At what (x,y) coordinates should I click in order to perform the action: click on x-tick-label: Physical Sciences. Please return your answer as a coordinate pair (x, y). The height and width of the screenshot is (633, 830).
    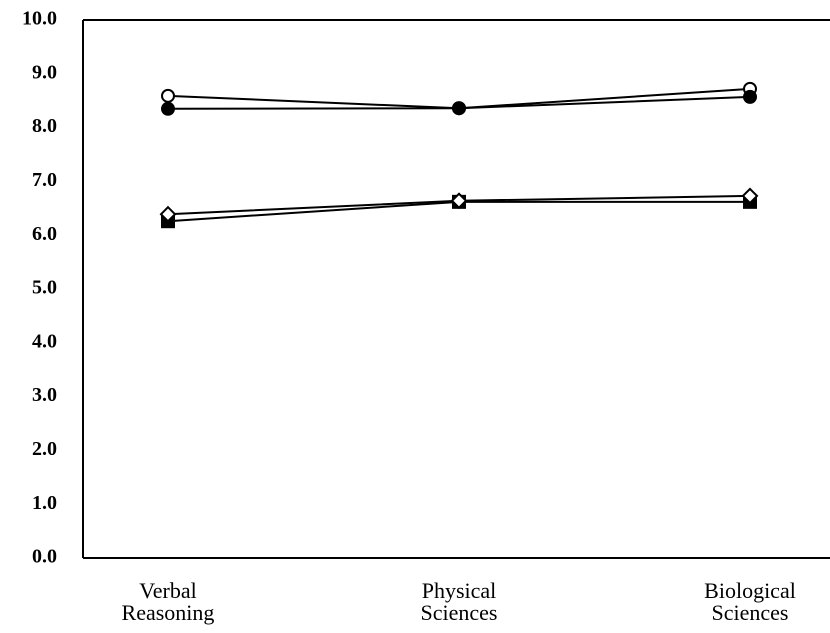
    Looking at the image, I should click on (459, 601).